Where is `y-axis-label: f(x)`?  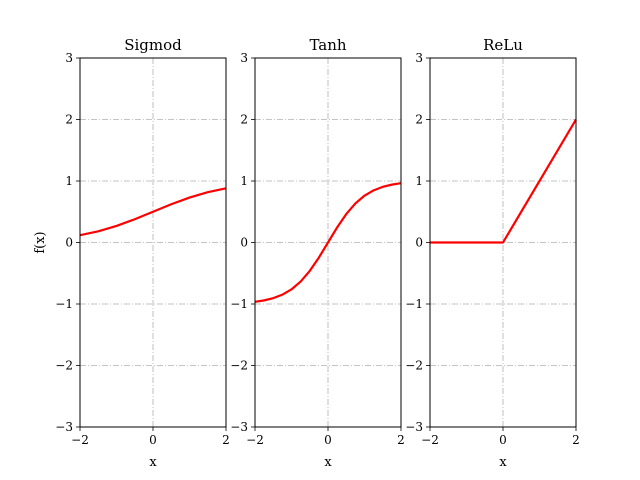 y-axis-label: f(x) is located at coordinates (40, 242).